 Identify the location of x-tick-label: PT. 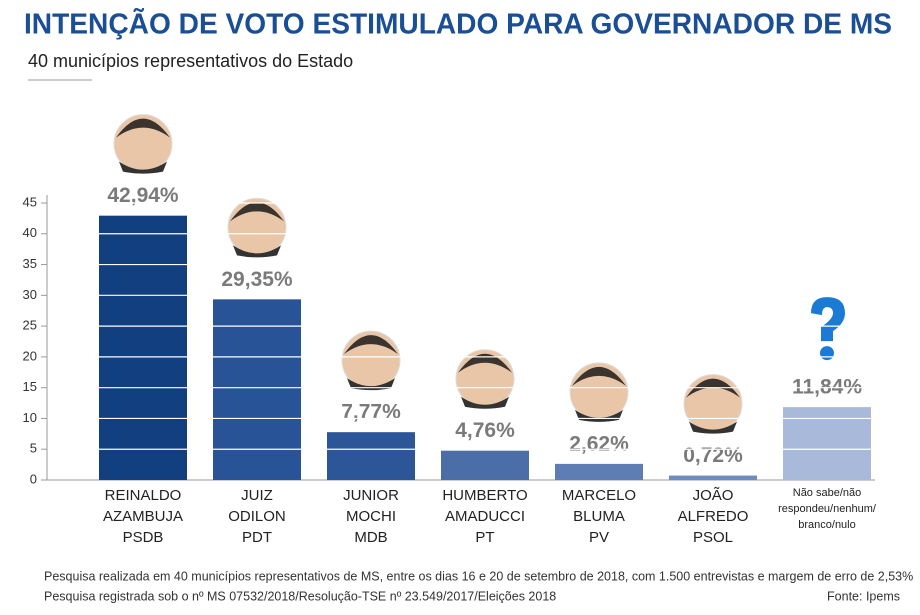
(484, 537).